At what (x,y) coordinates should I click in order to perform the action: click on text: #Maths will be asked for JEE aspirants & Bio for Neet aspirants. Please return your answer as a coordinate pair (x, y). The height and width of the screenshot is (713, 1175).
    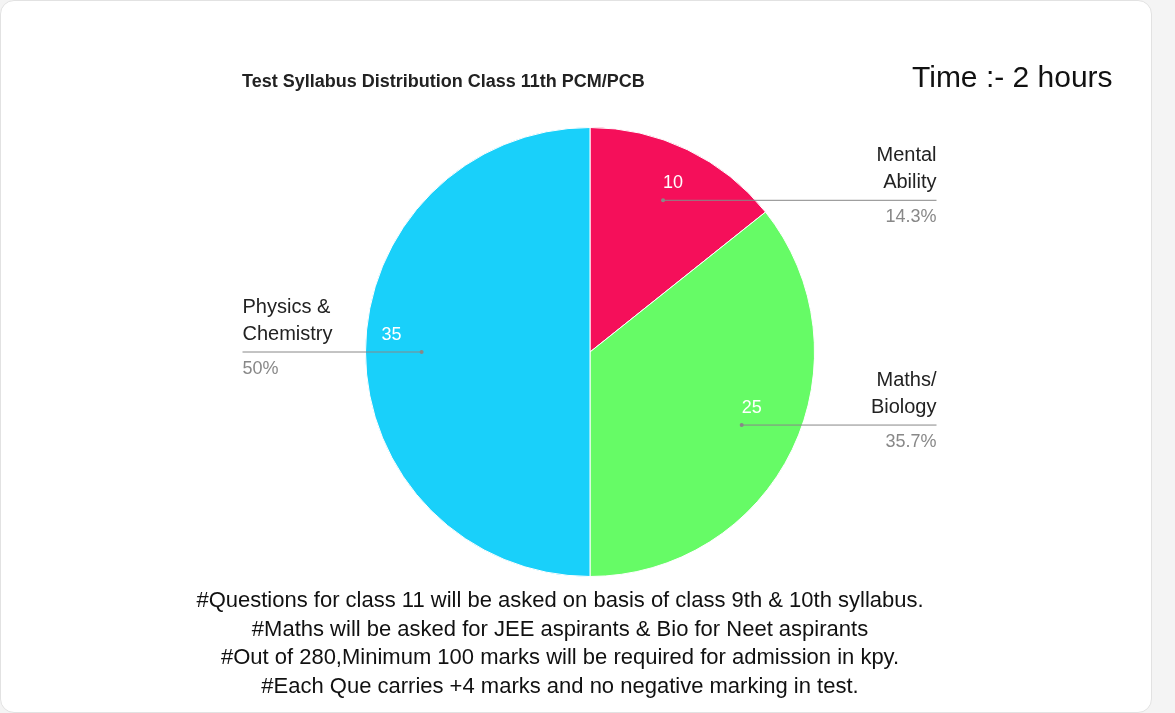
    Looking at the image, I should click on (560, 628).